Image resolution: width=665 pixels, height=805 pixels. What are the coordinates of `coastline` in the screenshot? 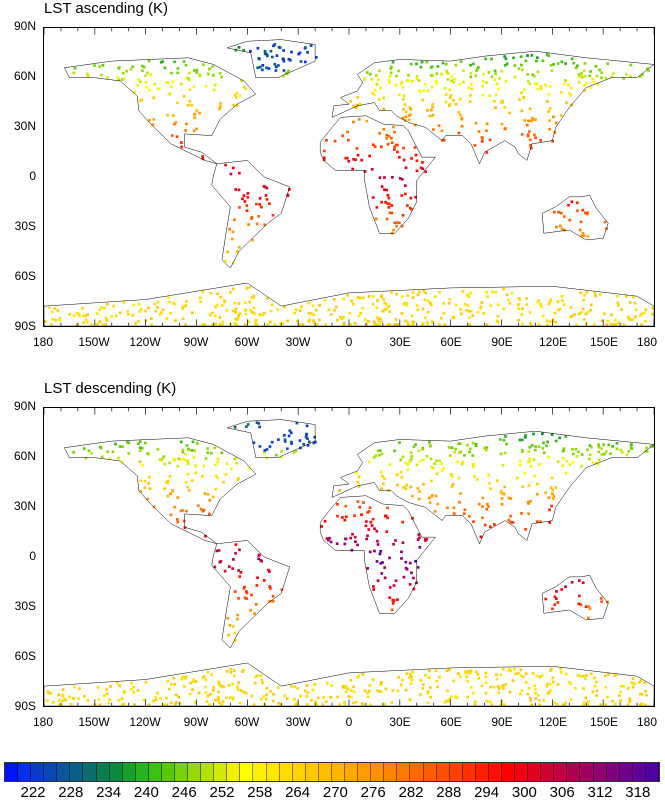 It's located at (271, 59).